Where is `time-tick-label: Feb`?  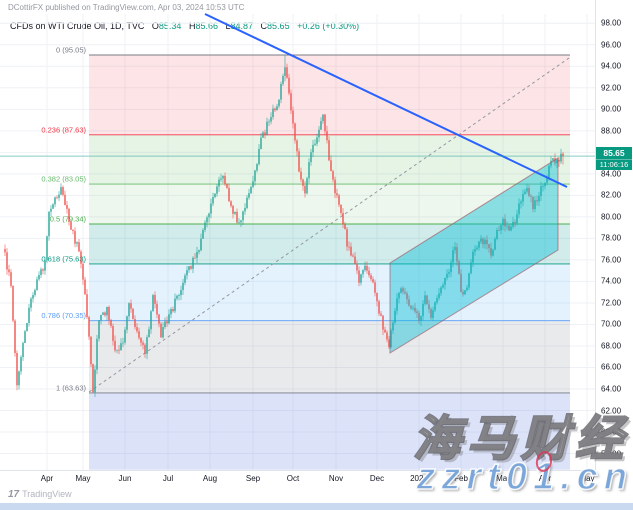 time-tick-label: Feb is located at coordinates (461, 478).